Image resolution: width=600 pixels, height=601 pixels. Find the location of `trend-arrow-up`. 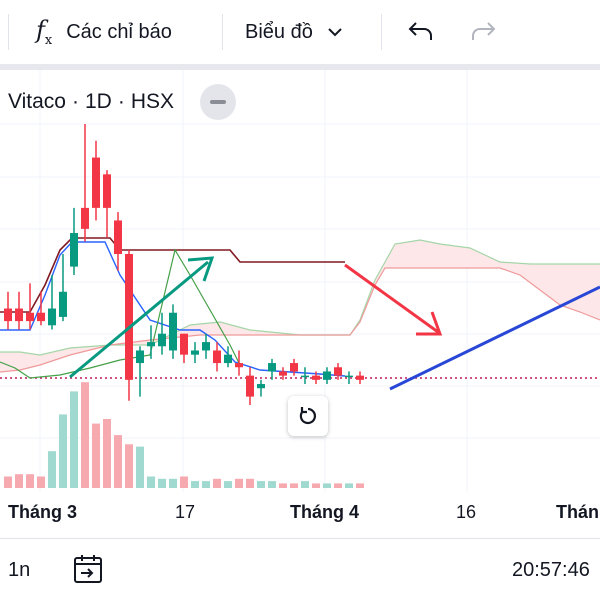

trend-arrow-up is located at coordinates (139, 319).